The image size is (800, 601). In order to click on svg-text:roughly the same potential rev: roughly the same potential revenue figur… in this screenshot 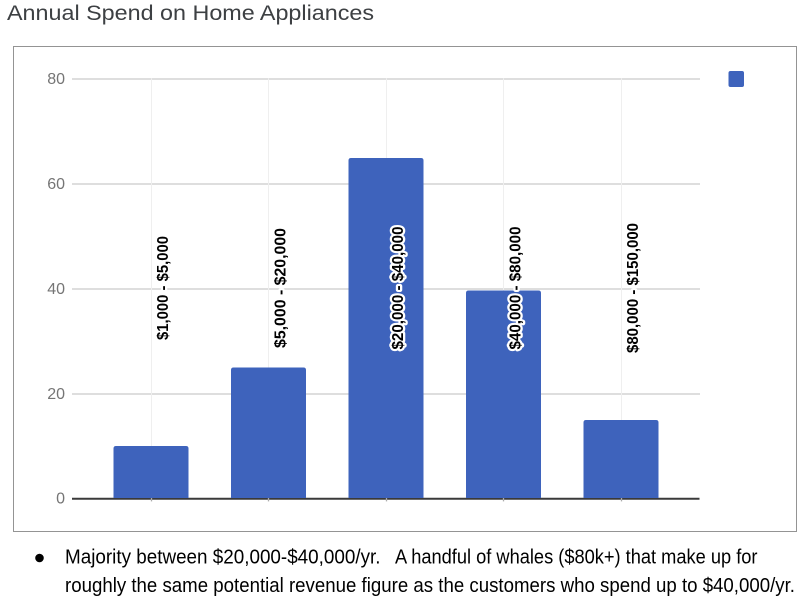, I will do `click(430, 586)`.